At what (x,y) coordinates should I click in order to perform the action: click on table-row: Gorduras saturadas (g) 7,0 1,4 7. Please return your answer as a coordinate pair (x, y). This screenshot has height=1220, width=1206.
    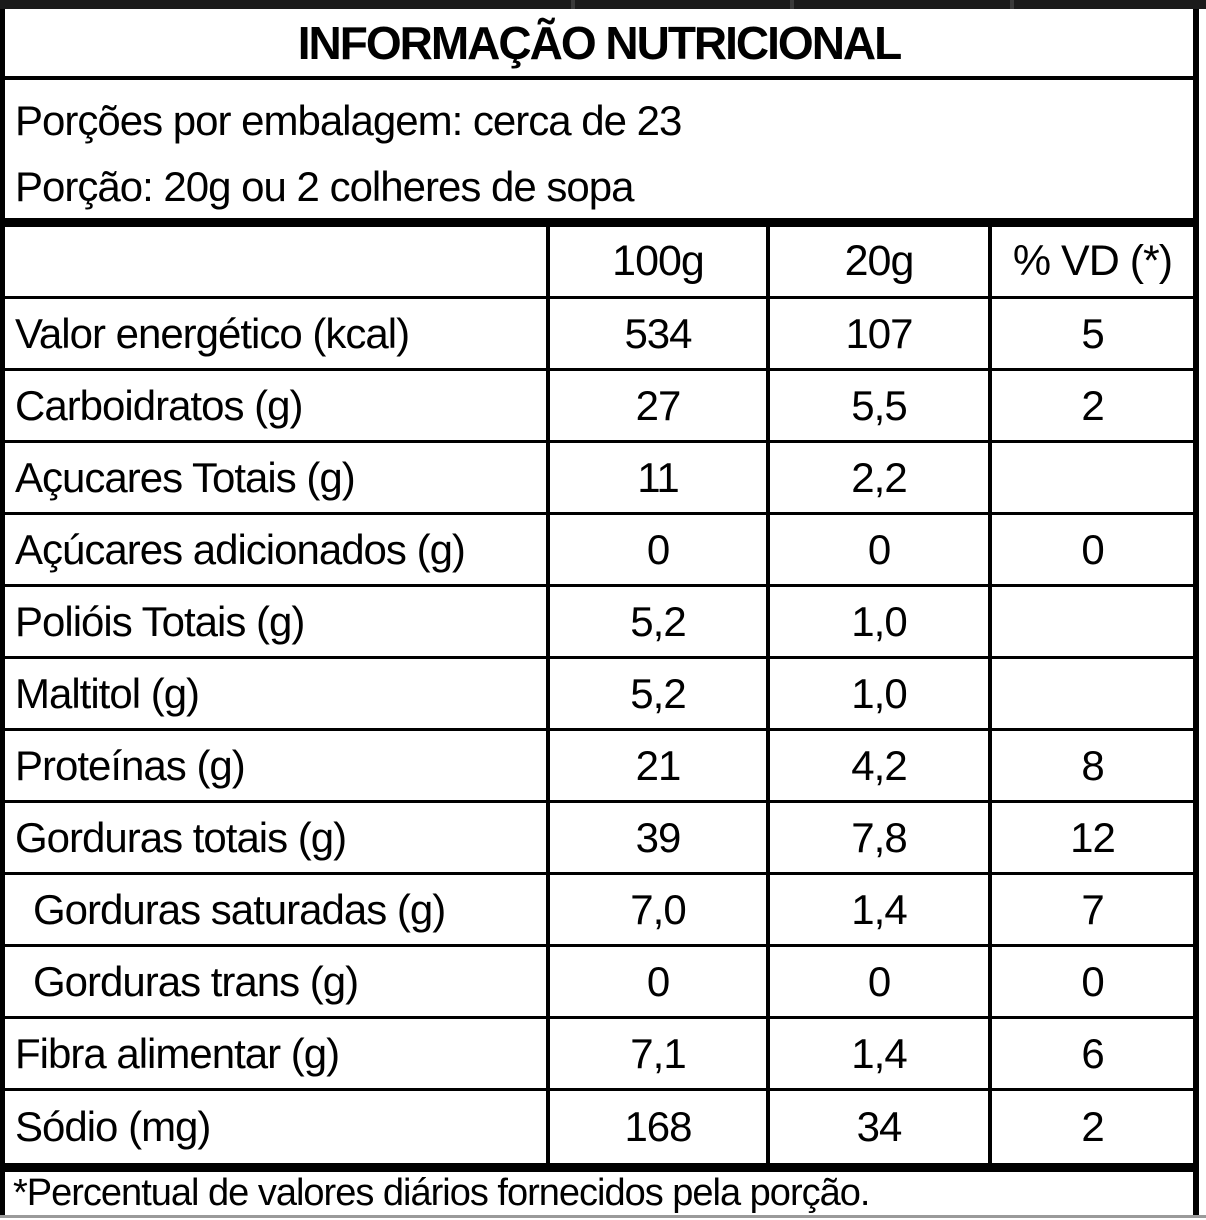
    Looking at the image, I should click on (599, 911).